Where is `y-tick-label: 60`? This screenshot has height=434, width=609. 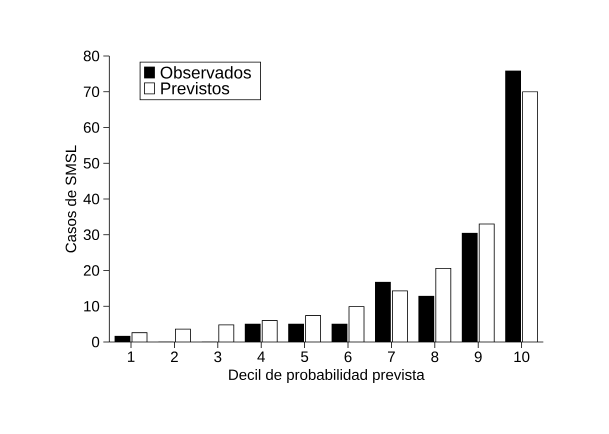
y-tick-label: 60 is located at coordinates (92, 127).